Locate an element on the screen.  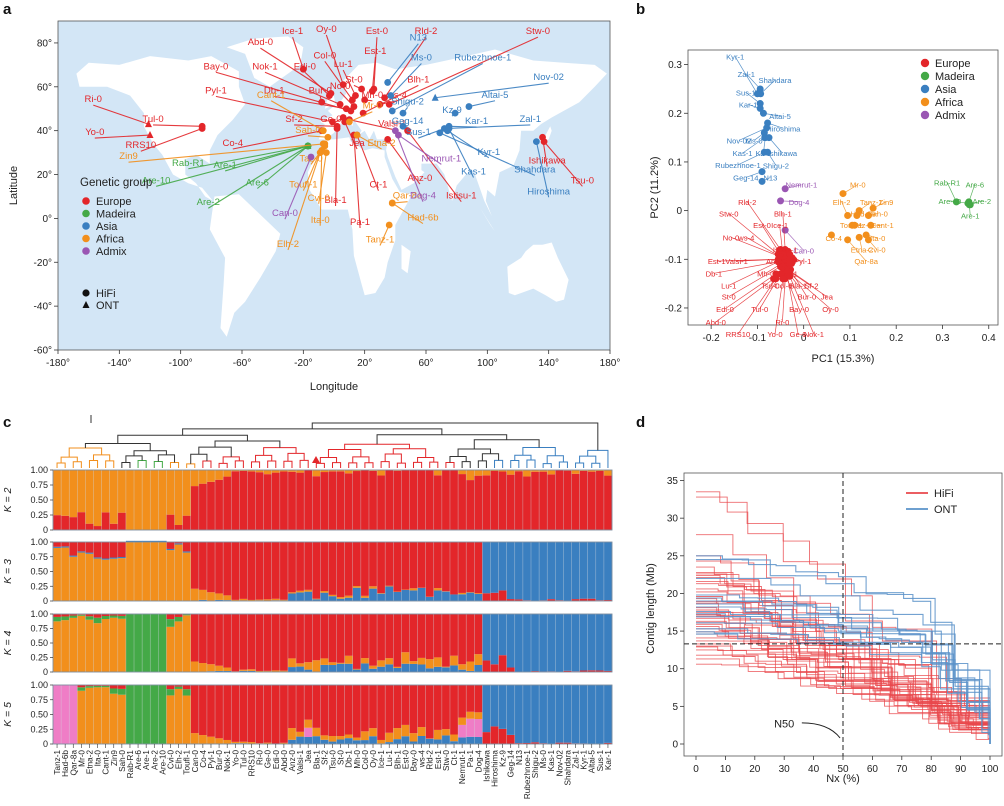
y-tick-label: 0.50 is located at coordinates (39, 572).